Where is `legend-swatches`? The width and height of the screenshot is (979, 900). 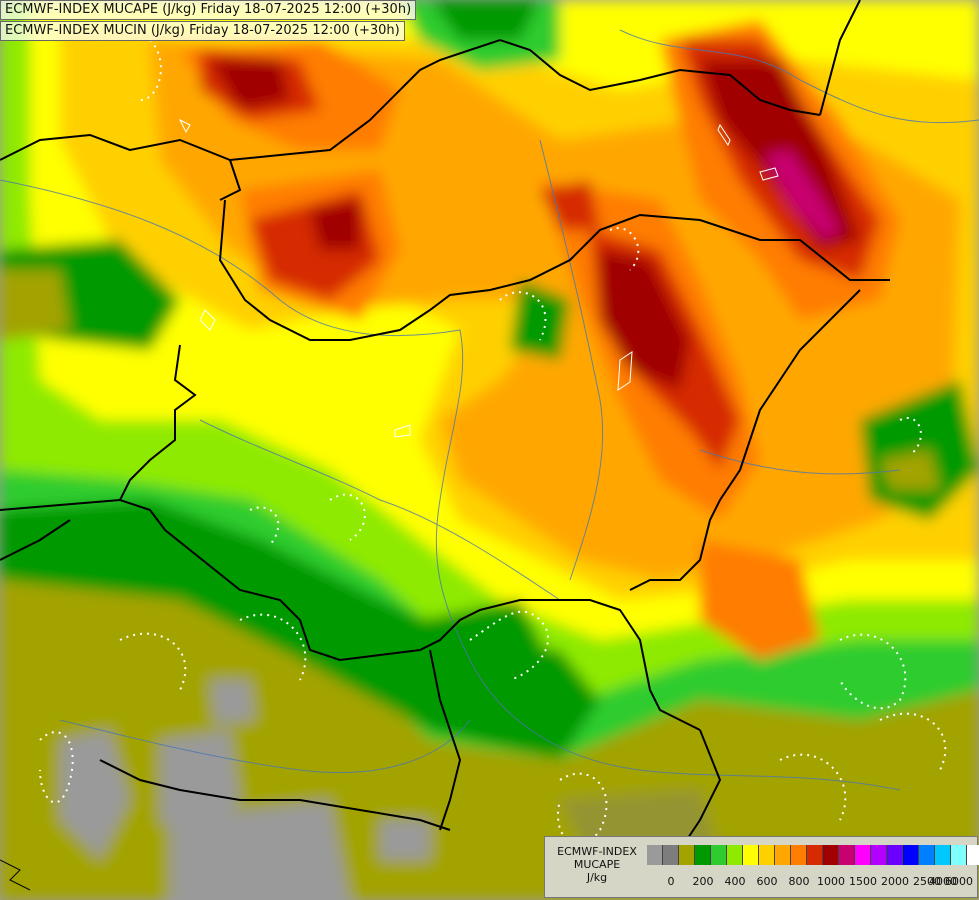 legend-swatches is located at coordinates (813, 855).